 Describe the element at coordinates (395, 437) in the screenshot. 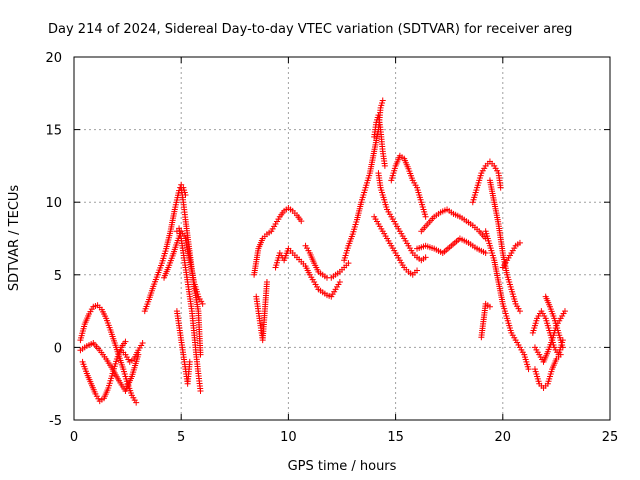

I see `x-tick-label: 15` at that location.